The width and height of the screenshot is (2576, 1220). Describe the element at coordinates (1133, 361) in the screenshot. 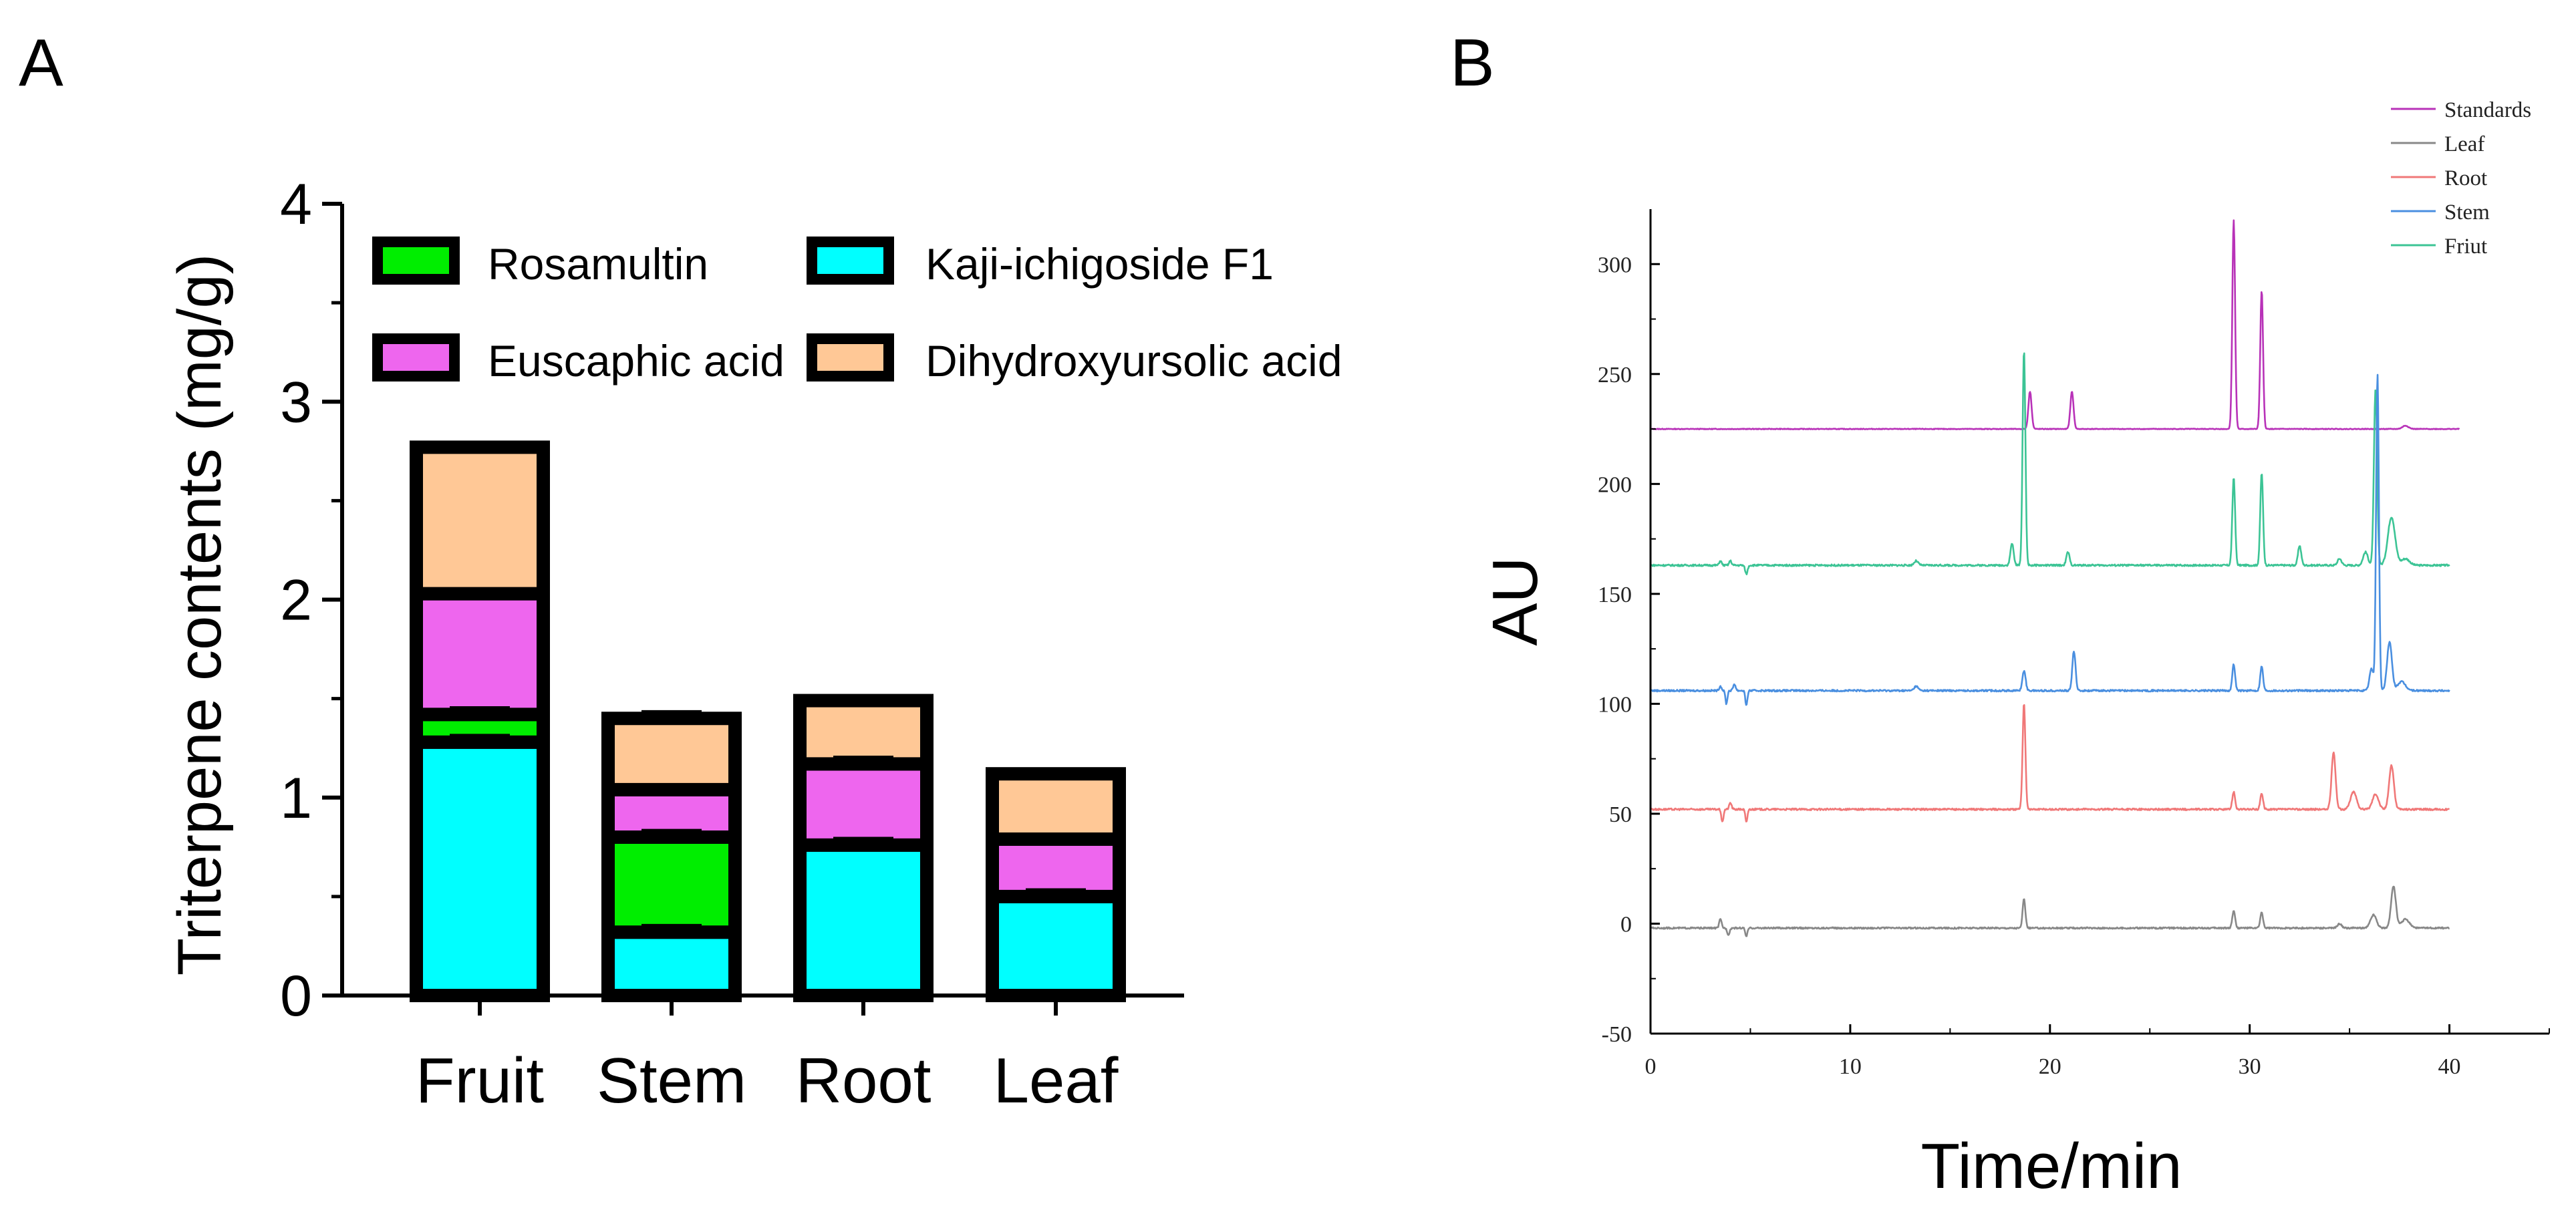

I see `legend-label-dihydroxyursolic-acid: Dihydroxyursolic acid` at that location.